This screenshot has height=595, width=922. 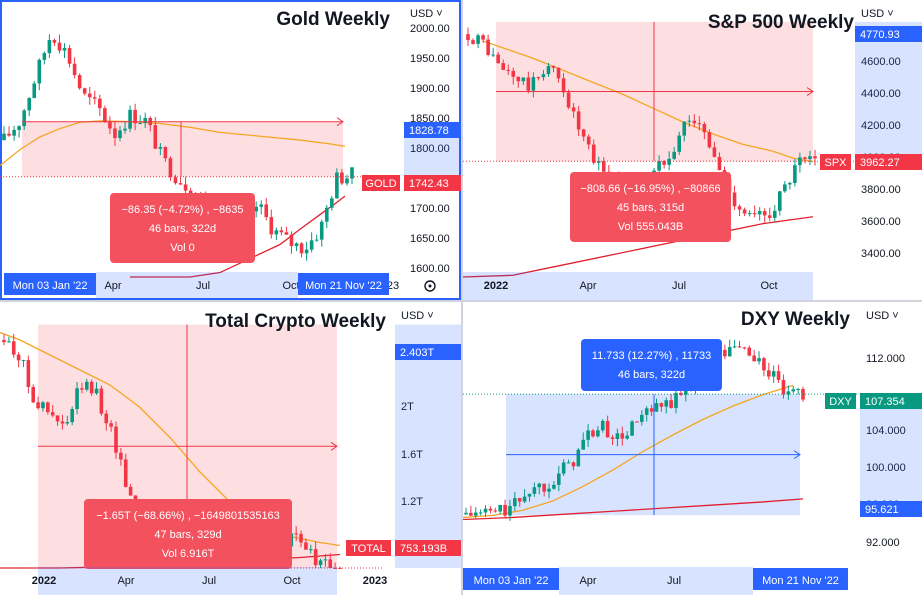 I want to click on y-tick-label: 112.000, so click(x=885, y=359).